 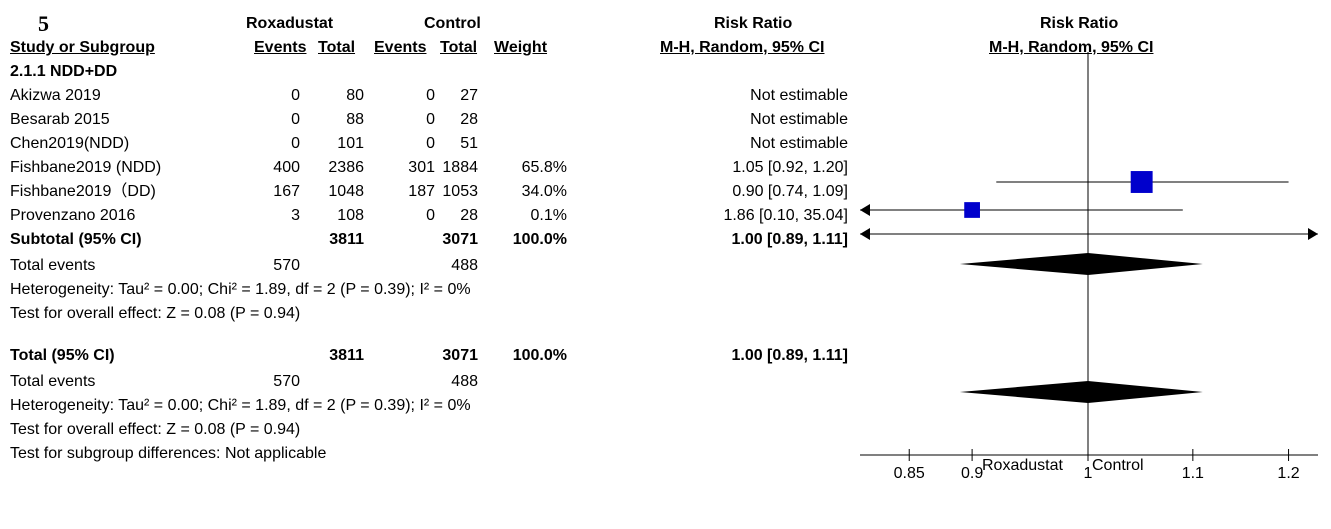 What do you see at coordinates (469, 143) in the screenshot?
I see `total-control: 51` at bounding box center [469, 143].